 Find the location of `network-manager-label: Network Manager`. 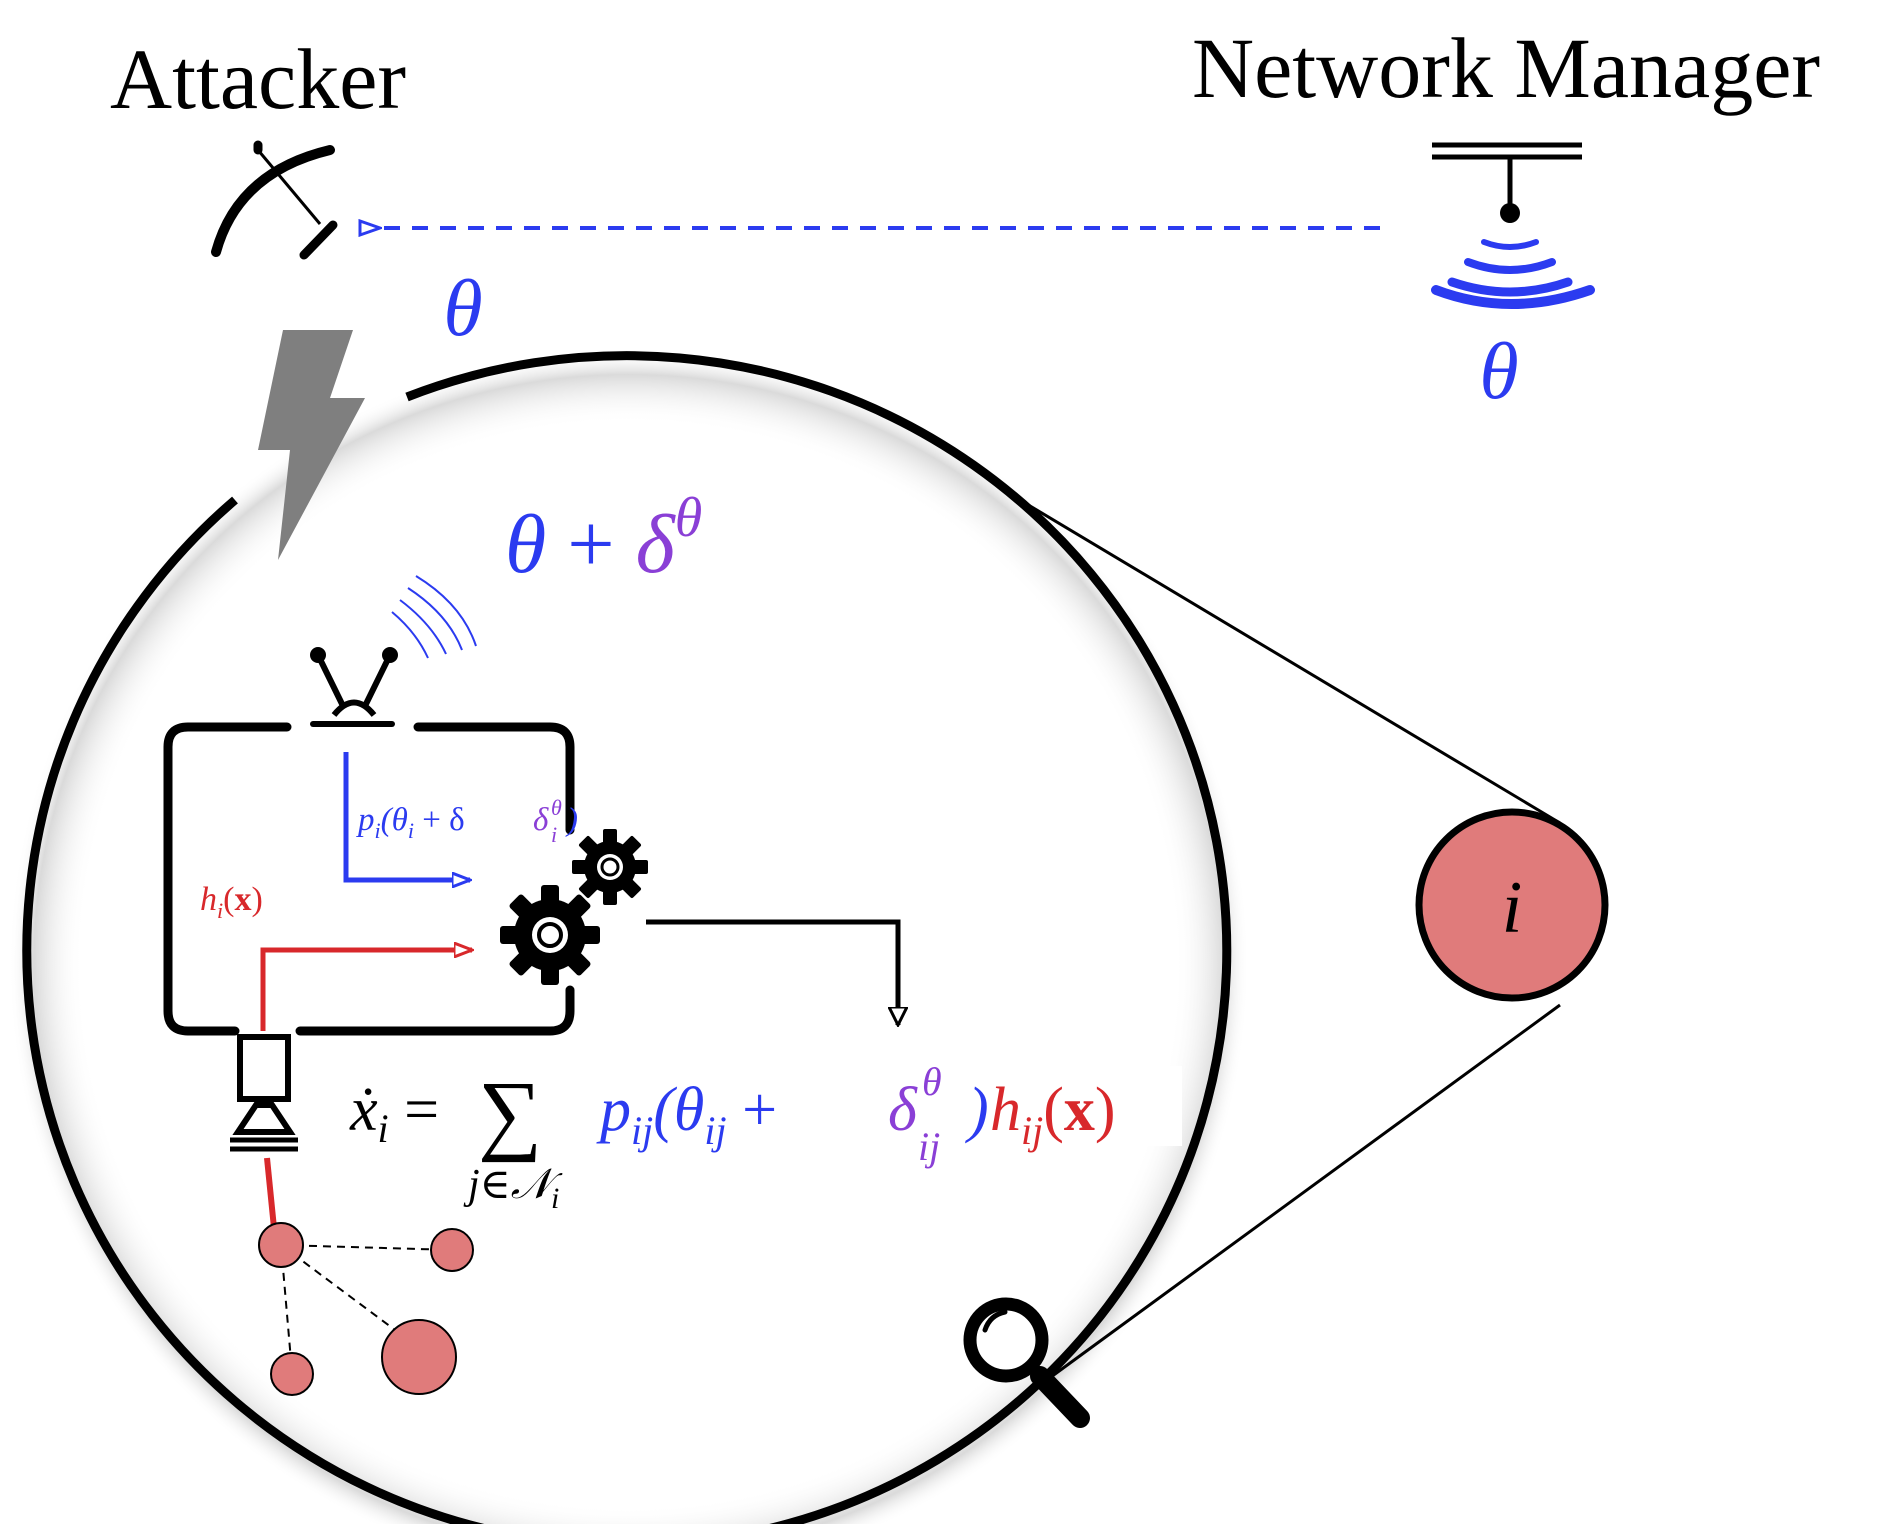

network-manager-label: Network Manager is located at coordinates (1506, 68).